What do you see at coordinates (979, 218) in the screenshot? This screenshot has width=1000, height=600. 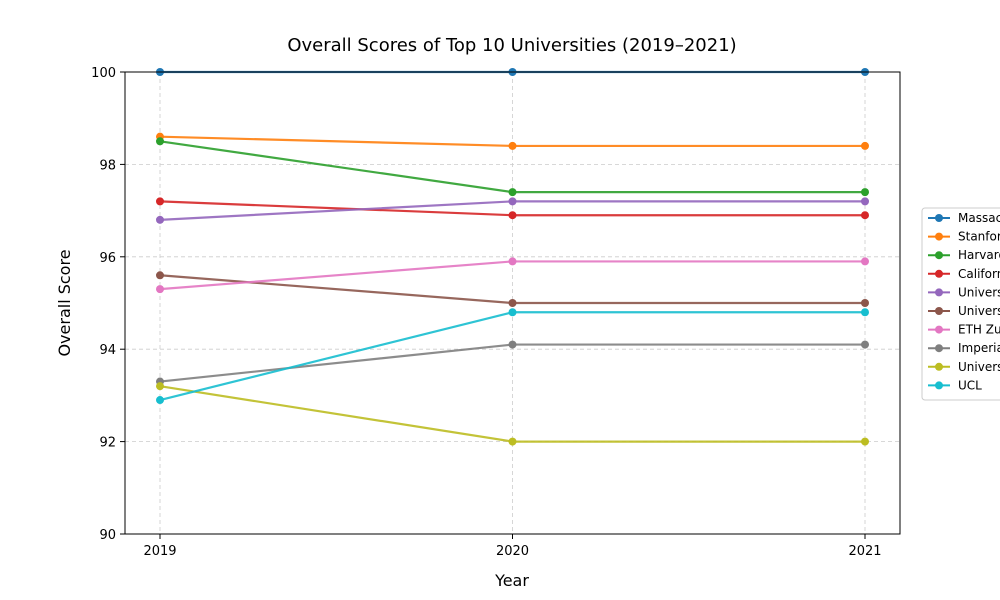 I see `legend-entry-label: Massac` at bounding box center [979, 218].